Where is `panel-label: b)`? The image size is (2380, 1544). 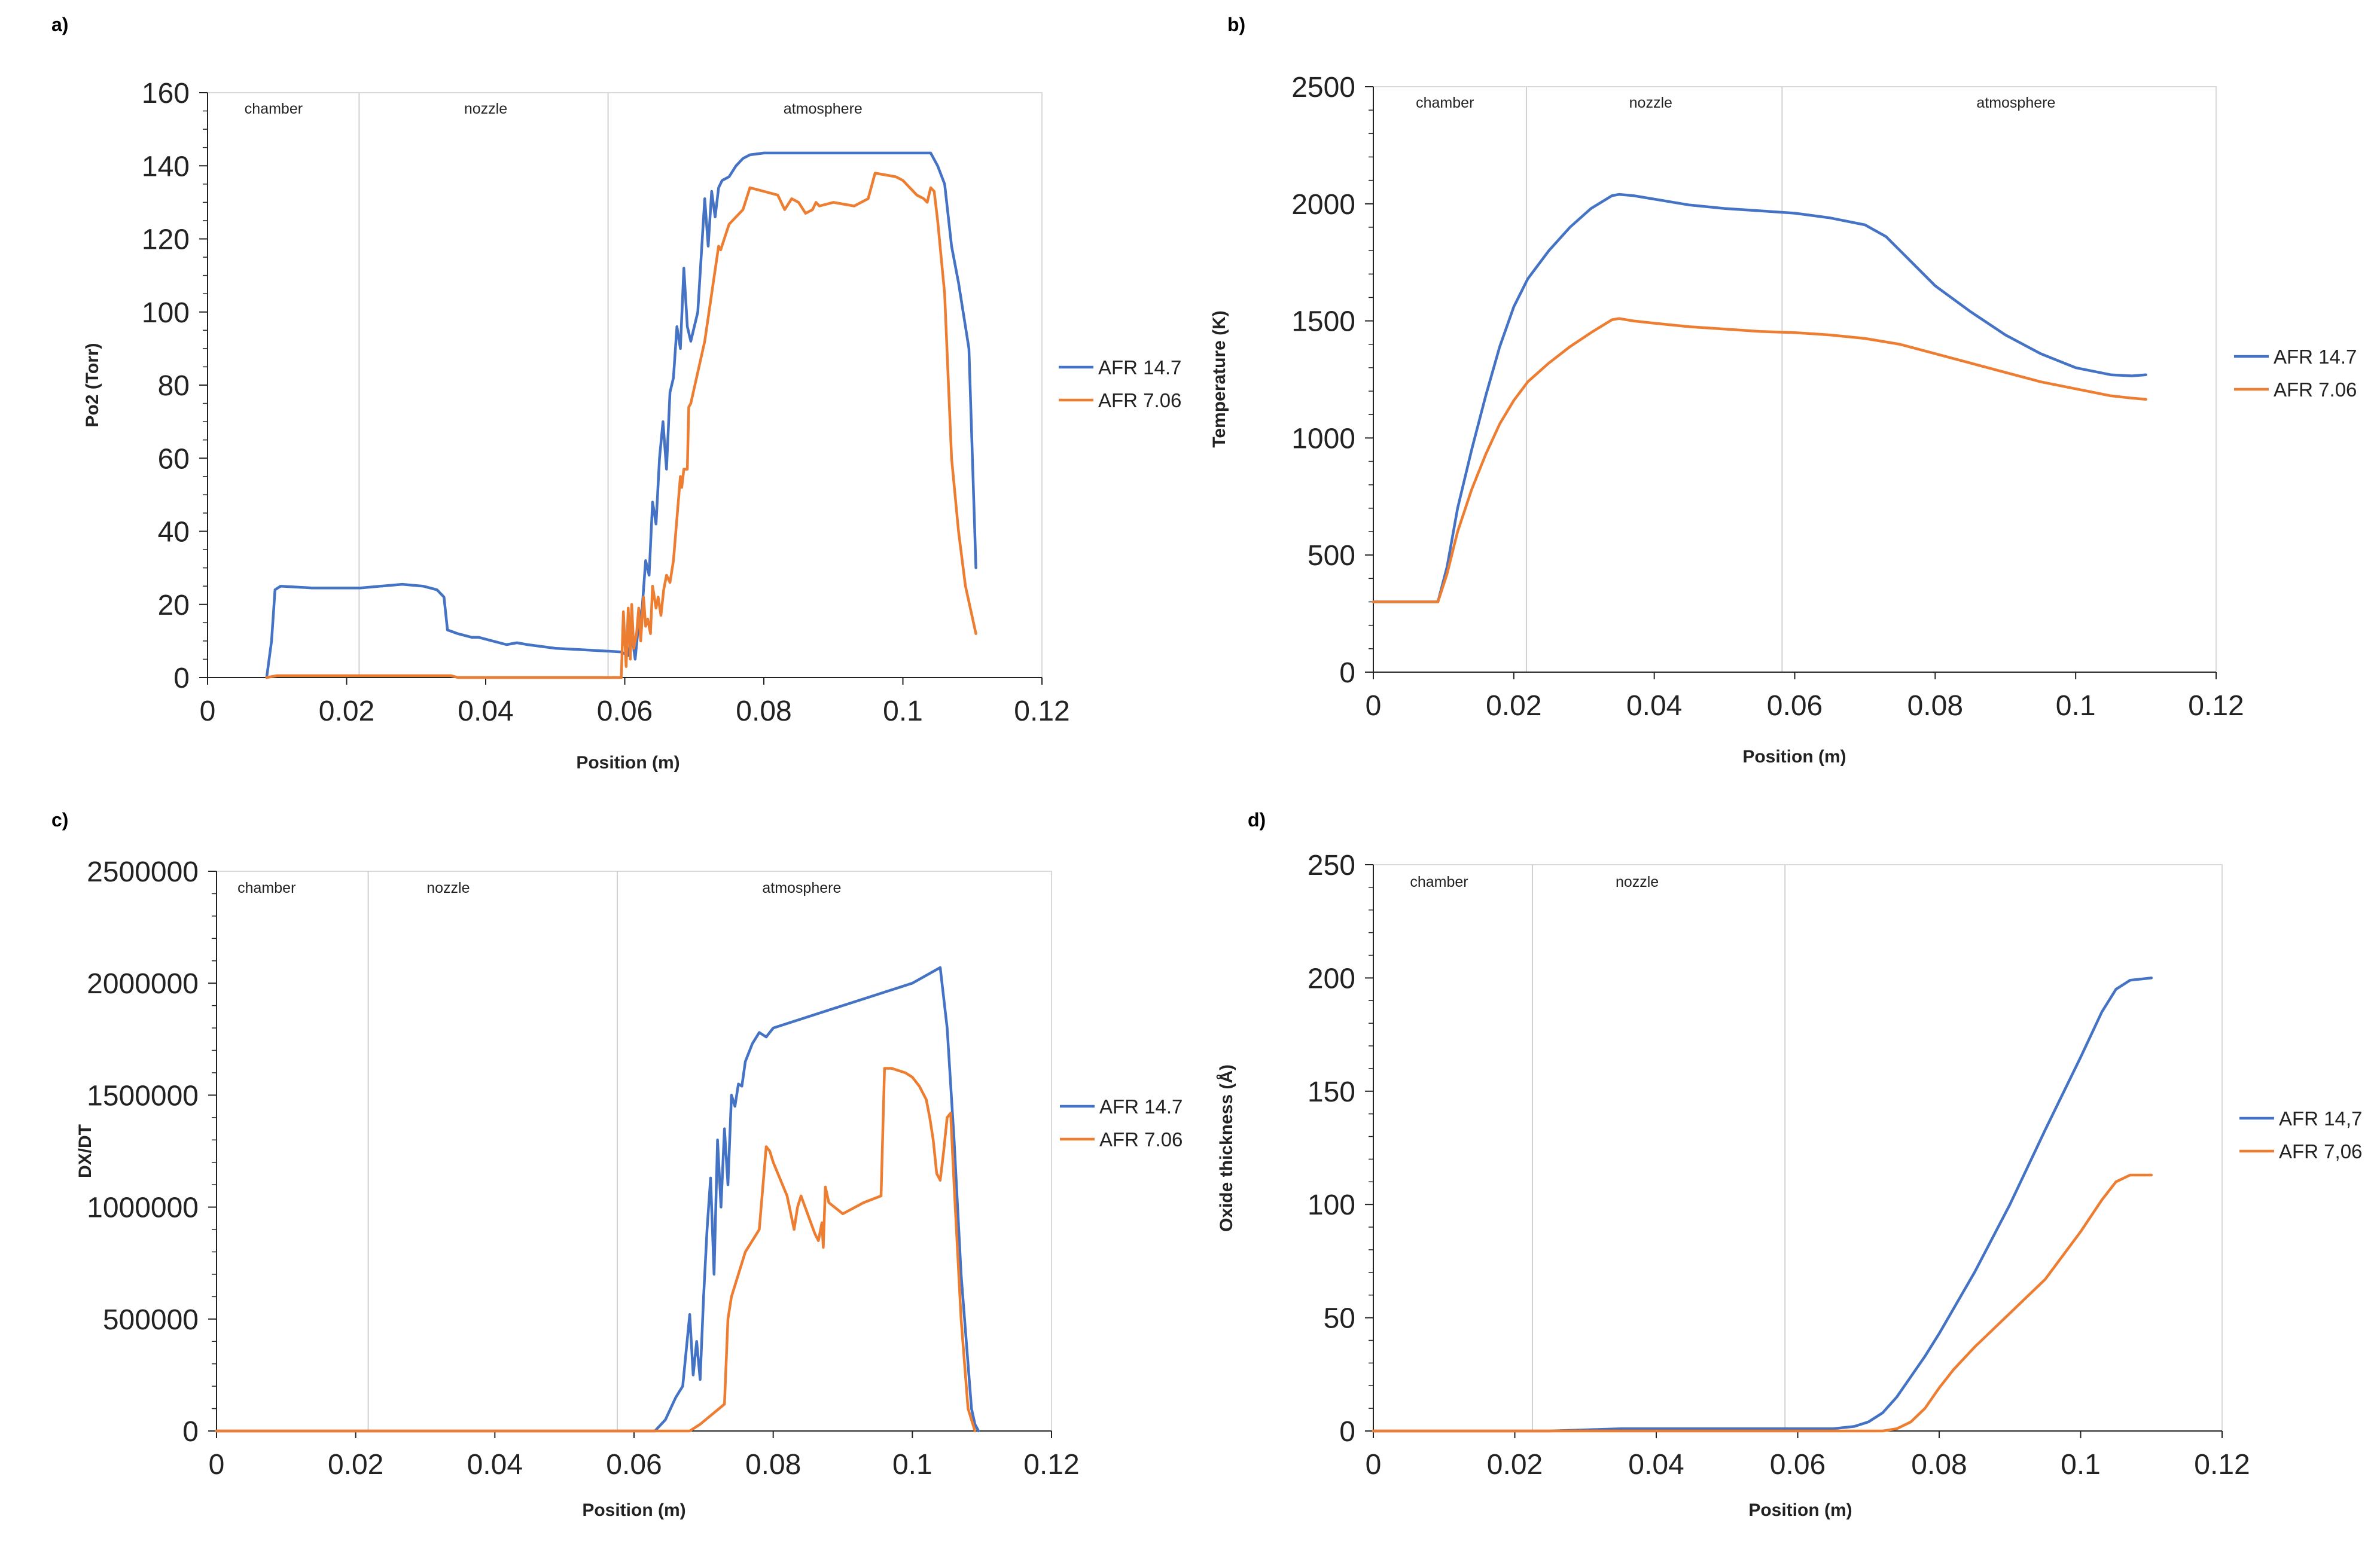 panel-label: b) is located at coordinates (1236, 24).